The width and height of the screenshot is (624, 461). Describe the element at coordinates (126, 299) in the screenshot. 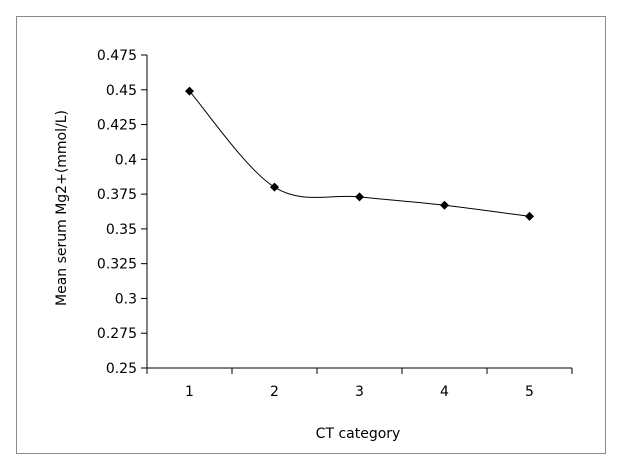

I see `y-tick-label: 0.3` at that location.